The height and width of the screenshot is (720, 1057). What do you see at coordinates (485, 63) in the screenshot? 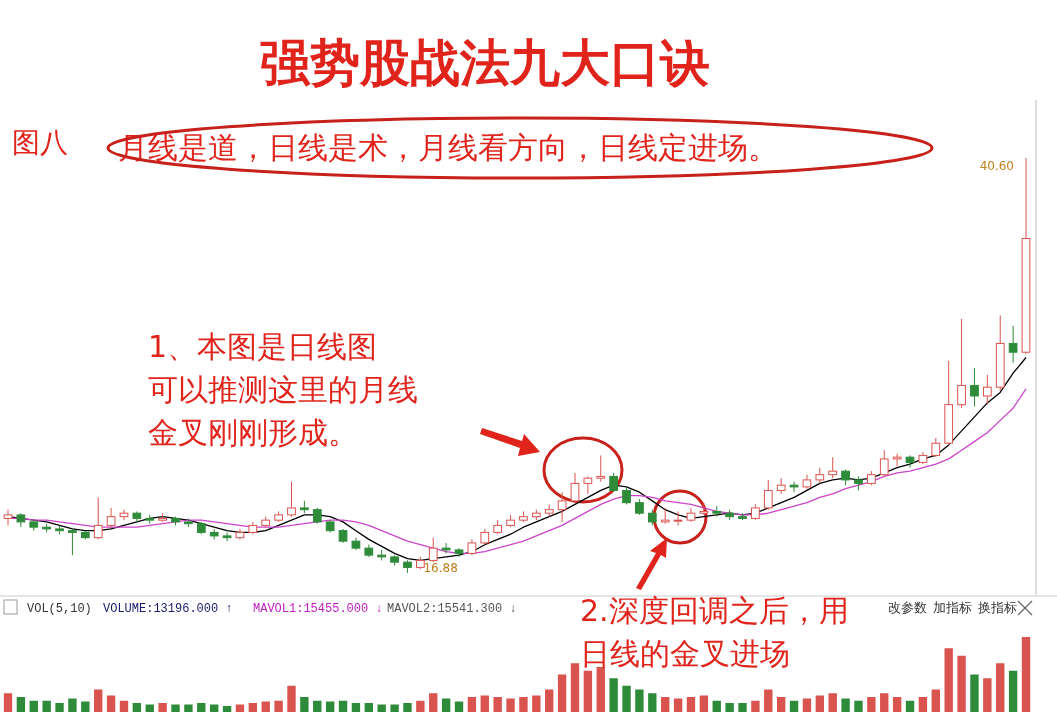
I see `chart-title: 强势股战法九大口诀` at bounding box center [485, 63].